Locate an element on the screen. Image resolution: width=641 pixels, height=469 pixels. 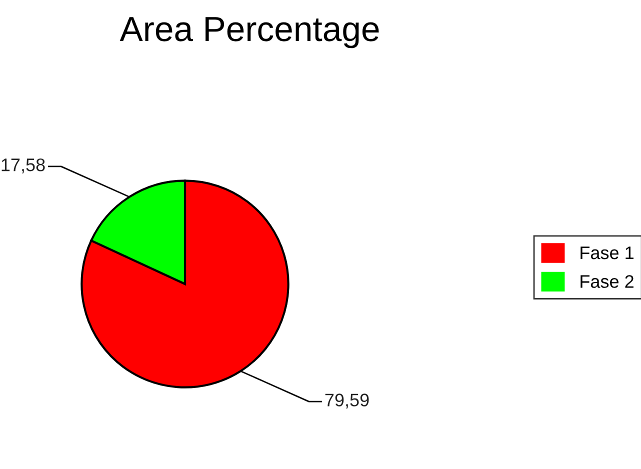
chart-title: Area Percentage is located at coordinates (249, 32).